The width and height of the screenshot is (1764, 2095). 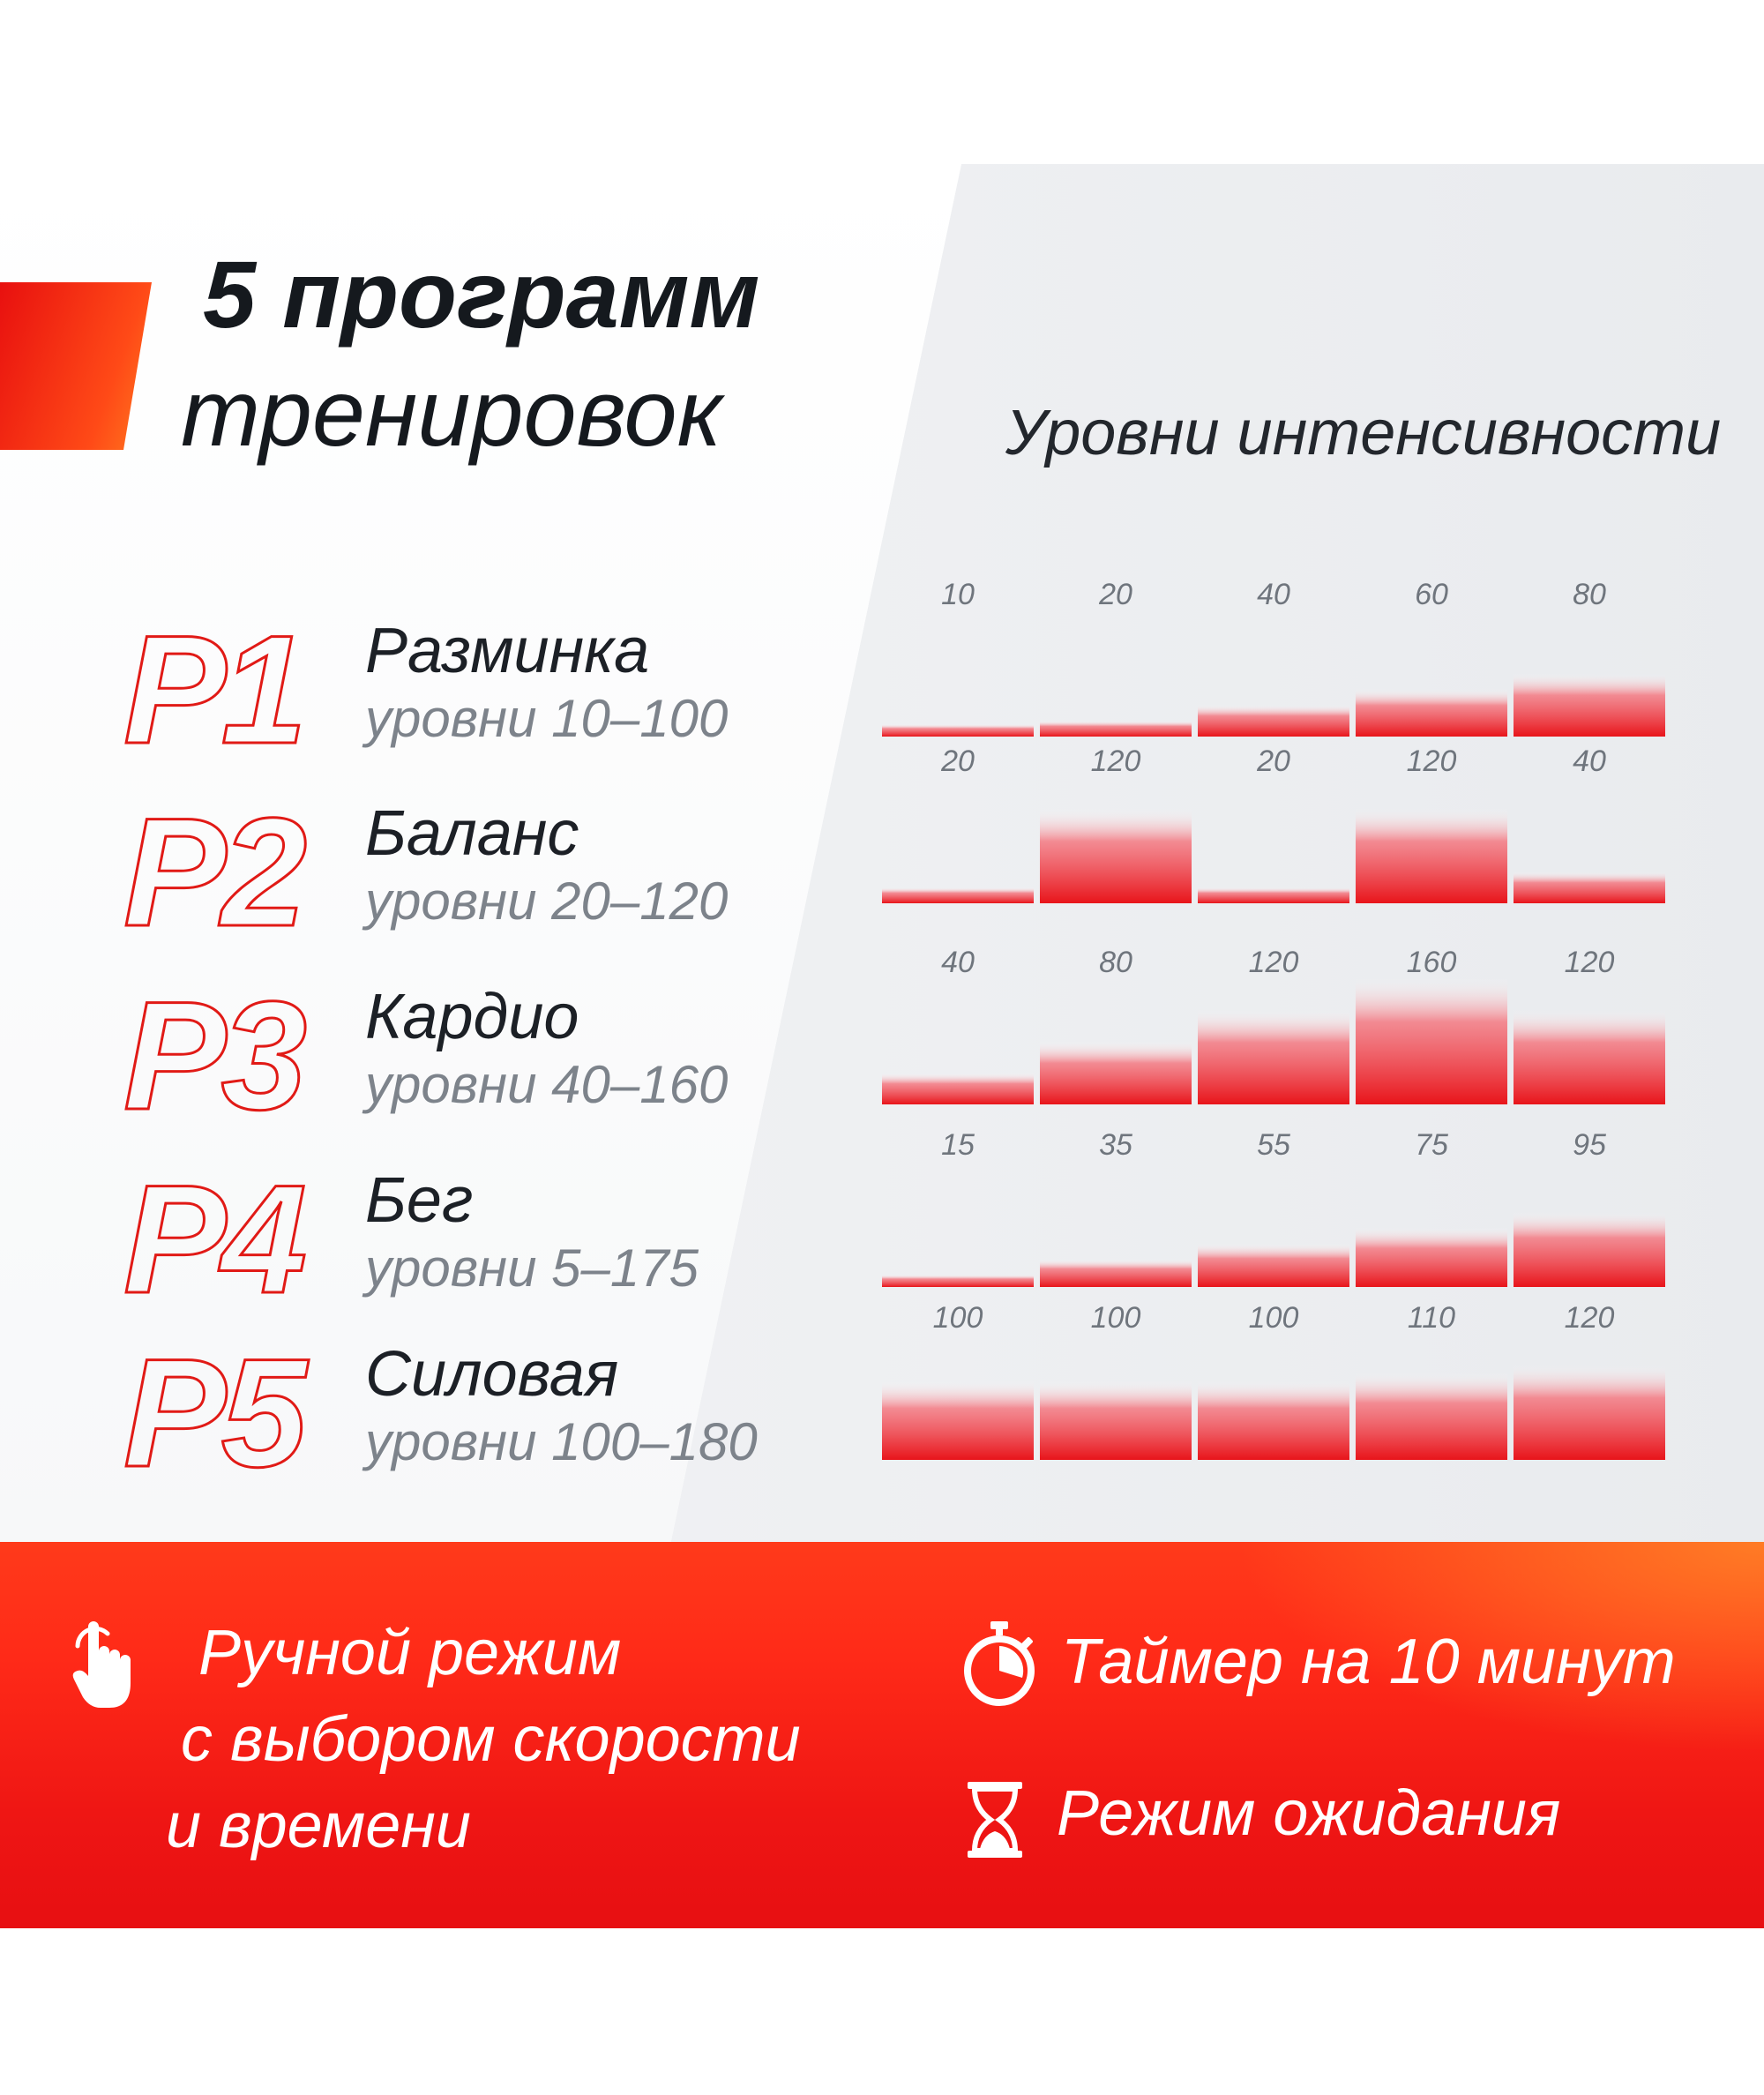 I want to click on program-code: P5, so click(x=215, y=1414).